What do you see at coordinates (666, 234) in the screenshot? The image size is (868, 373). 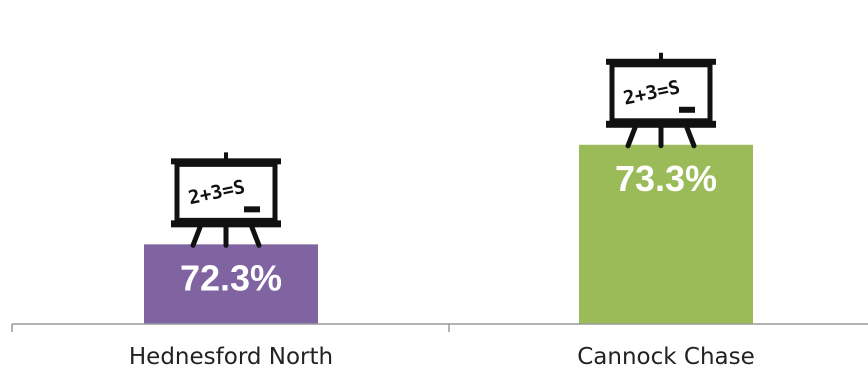 I see `bar-cannock-chase` at bounding box center [666, 234].